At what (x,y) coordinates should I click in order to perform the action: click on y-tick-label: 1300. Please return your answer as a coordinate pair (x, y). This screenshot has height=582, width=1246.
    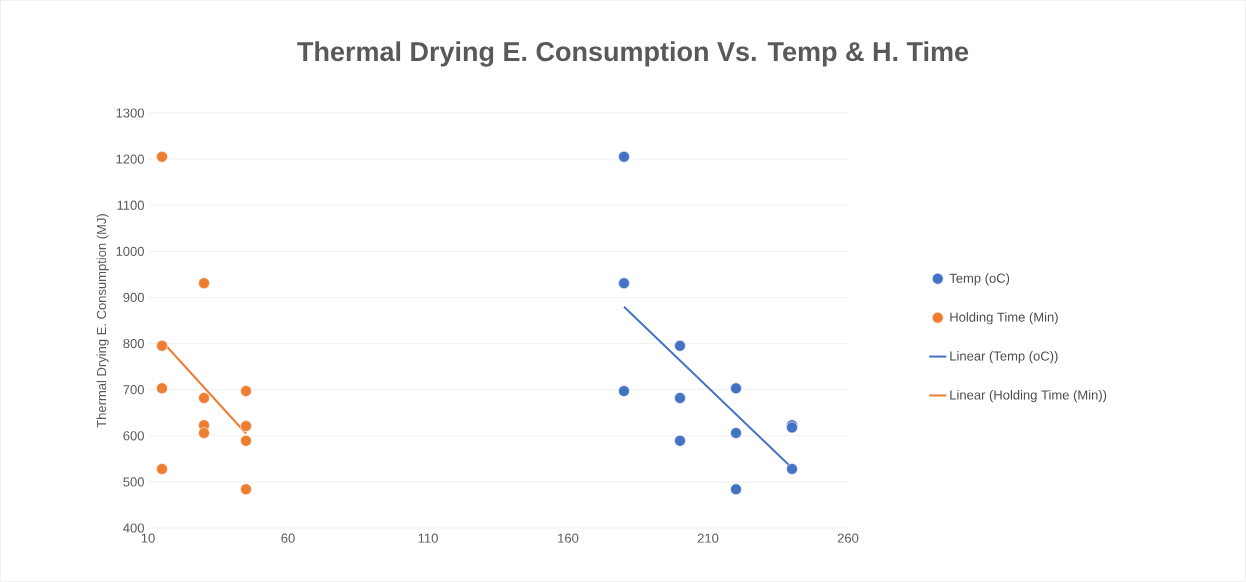
    Looking at the image, I should click on (130, 113).